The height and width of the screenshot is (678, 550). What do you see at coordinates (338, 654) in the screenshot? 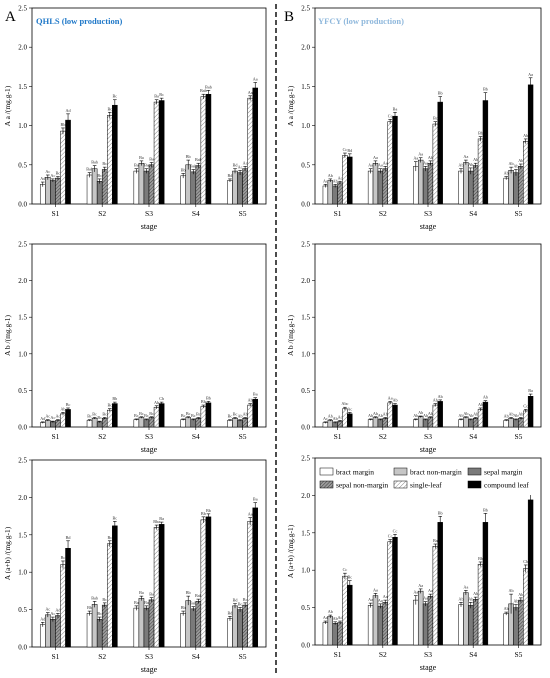
I see `x-tick-label: S1` at bounding box center [338, 654].